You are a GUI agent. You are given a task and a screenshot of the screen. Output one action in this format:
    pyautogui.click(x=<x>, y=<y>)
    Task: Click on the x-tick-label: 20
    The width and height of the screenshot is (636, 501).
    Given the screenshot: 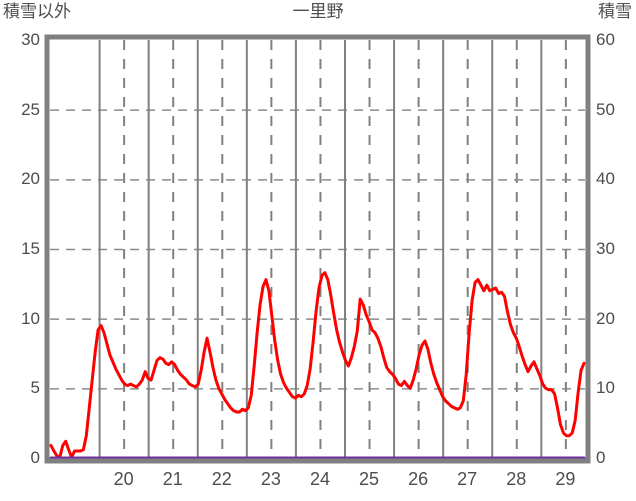 What is the action you would take?
    pyautogui.click(x=123, y=479)
    